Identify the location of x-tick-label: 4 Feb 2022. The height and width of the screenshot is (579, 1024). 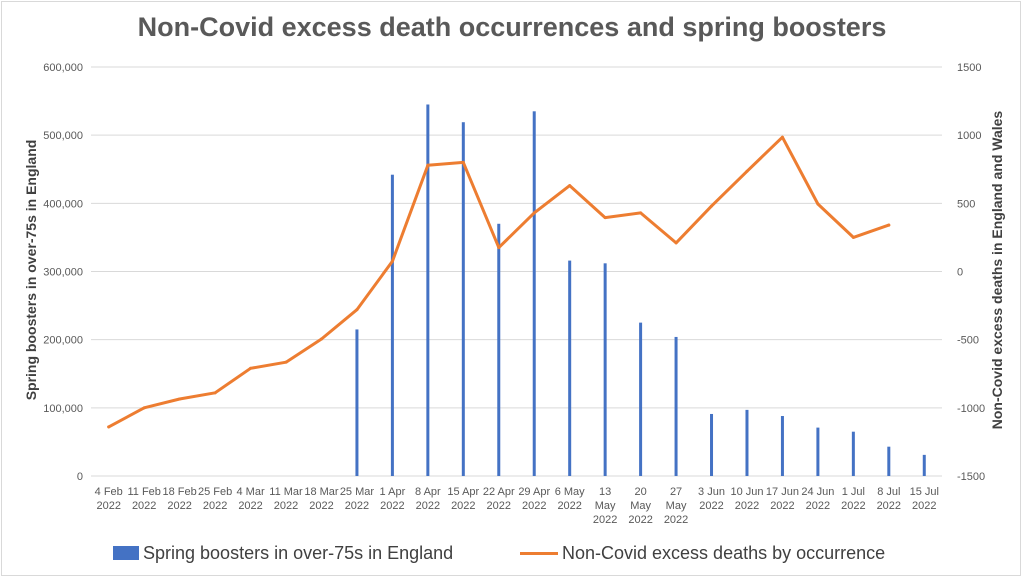
(109, 499).